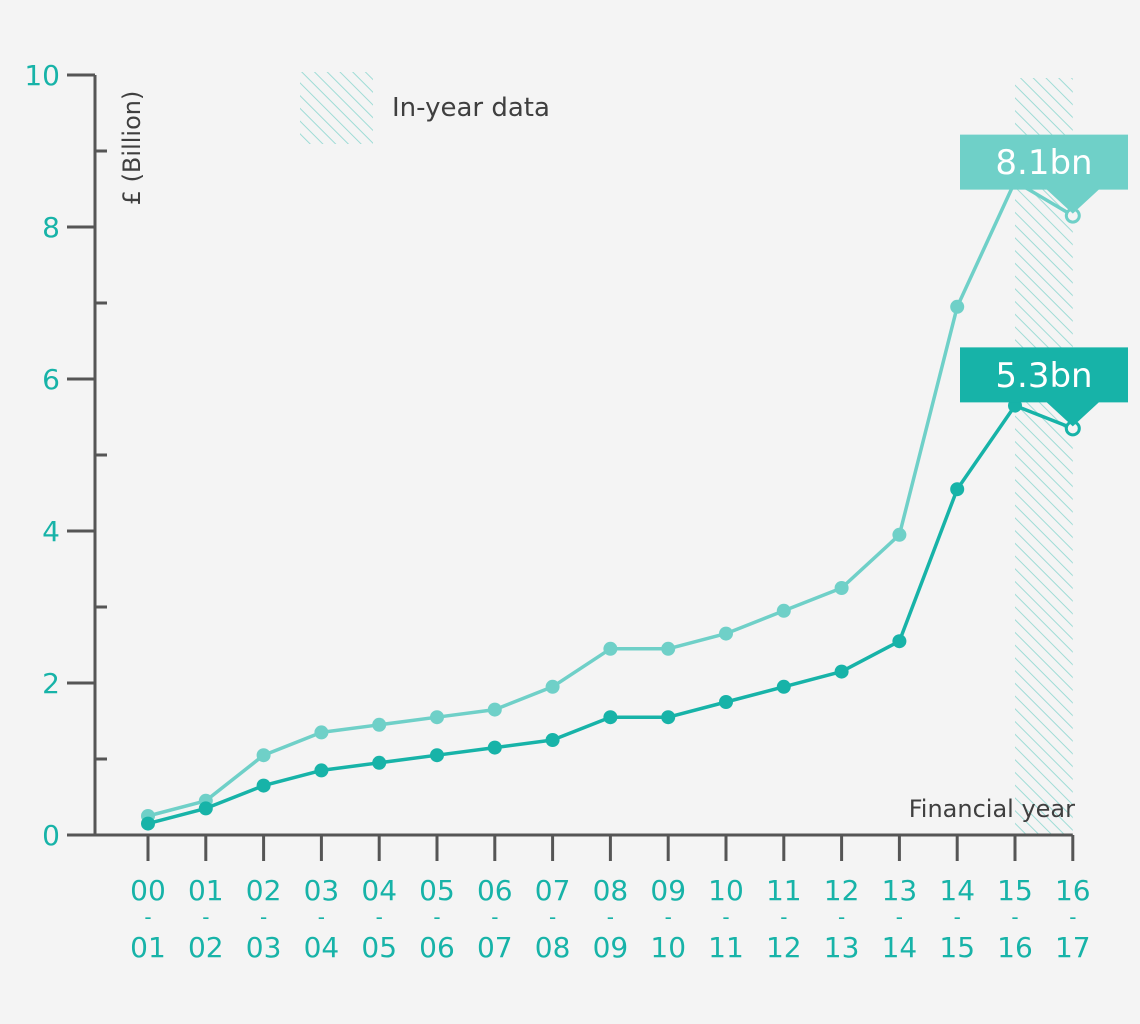 The height and width of the screenshot is (1024, 1140). I want to click on x-tick-label-bottom: 15, so click(957, 947).